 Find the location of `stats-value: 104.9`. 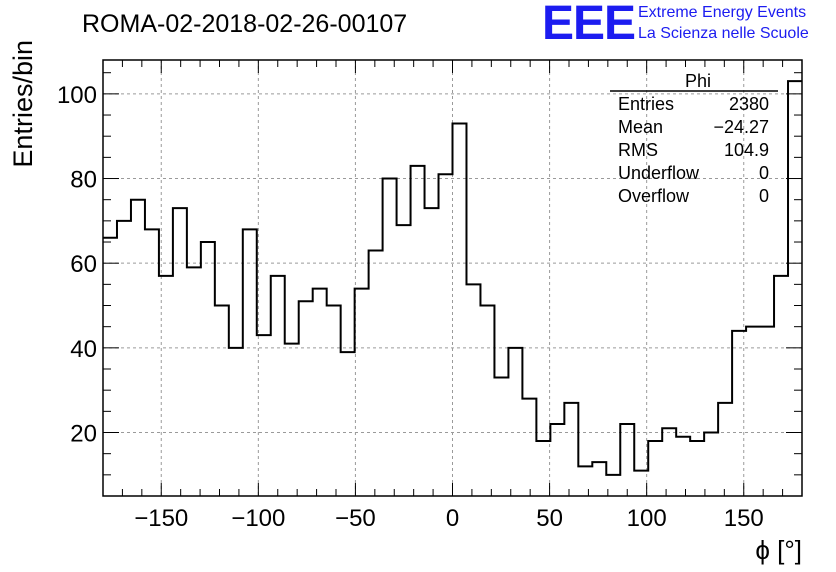

stats-value: 104.9 is located at coordinates (746, 150).